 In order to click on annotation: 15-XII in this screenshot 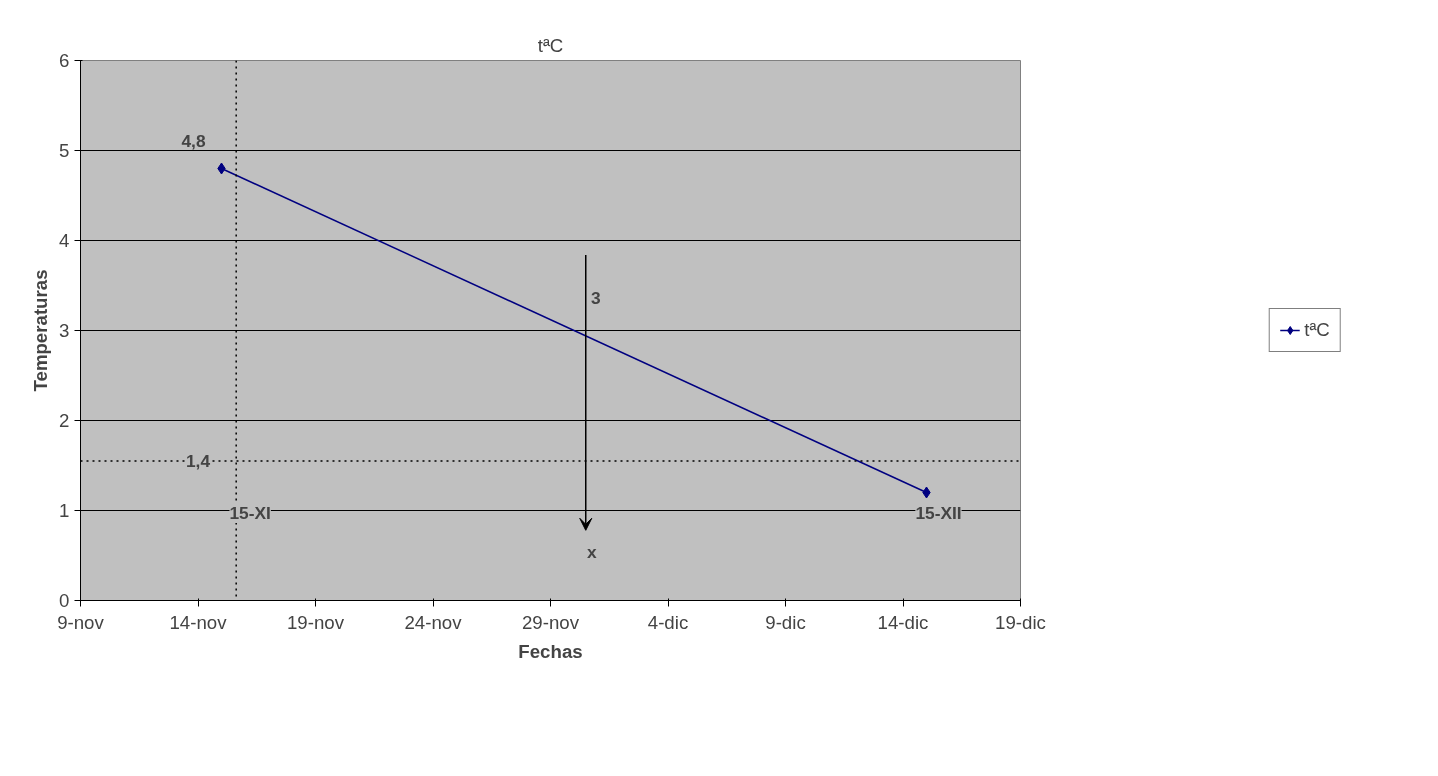, I will do `click(938, 512)`.